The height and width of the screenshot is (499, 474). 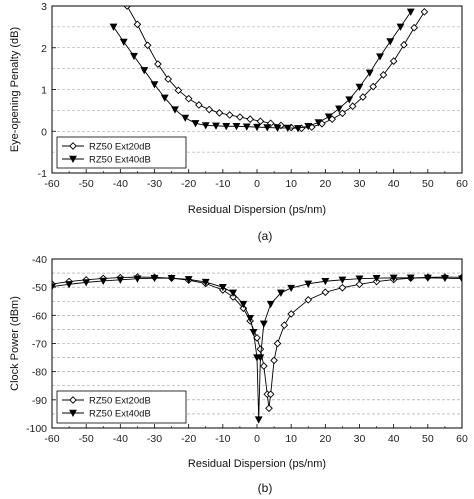 I want to click on plot-b-legend-swatch-ext40, so click(x=73, y=413).